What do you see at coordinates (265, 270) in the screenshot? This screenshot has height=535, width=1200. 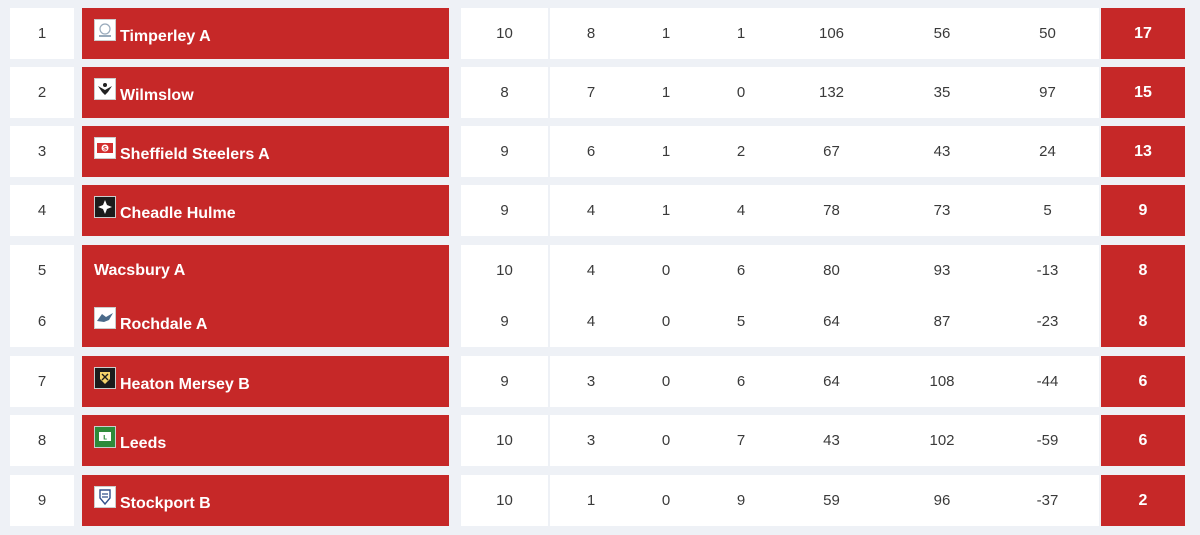 I see `team-cell: Wacsbury A` at bounding box center [265, 270].